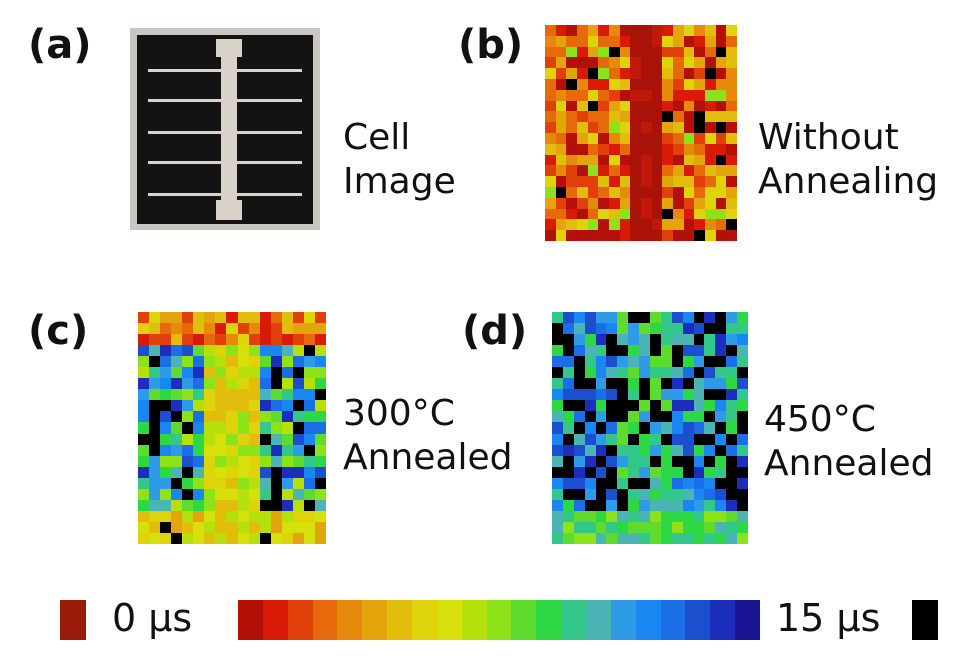 The image size is (964, 667). Describe the element at coordinates (623, 620) in the screenshot. I see `color-scale-step` at that location.